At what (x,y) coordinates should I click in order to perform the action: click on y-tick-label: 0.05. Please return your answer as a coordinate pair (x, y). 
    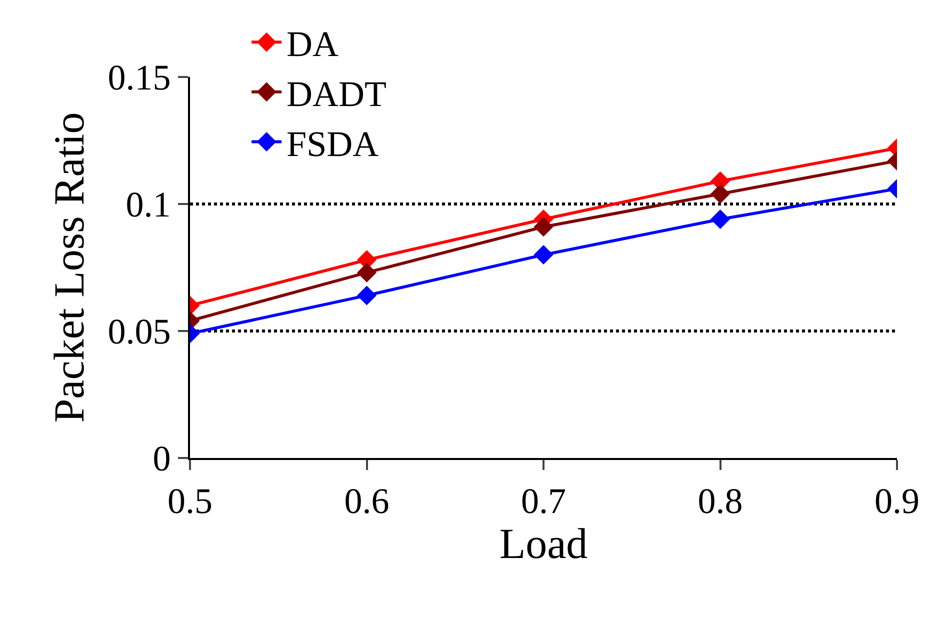
    Looking at the image, I should click on (139, 332).